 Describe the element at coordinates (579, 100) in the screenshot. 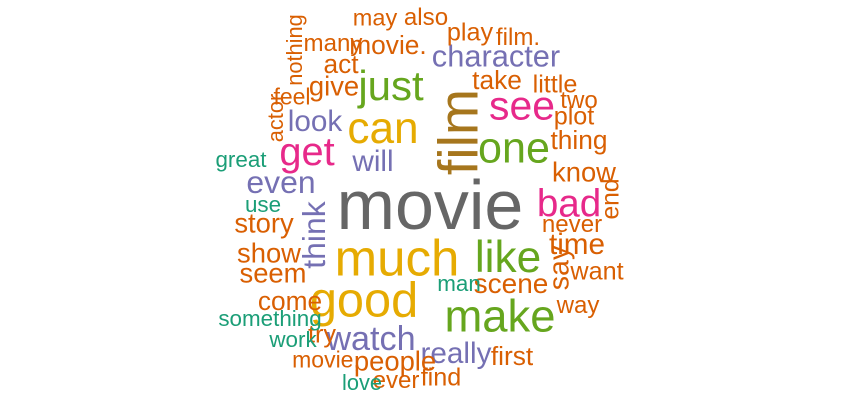

I see `word-two: two` at that location.